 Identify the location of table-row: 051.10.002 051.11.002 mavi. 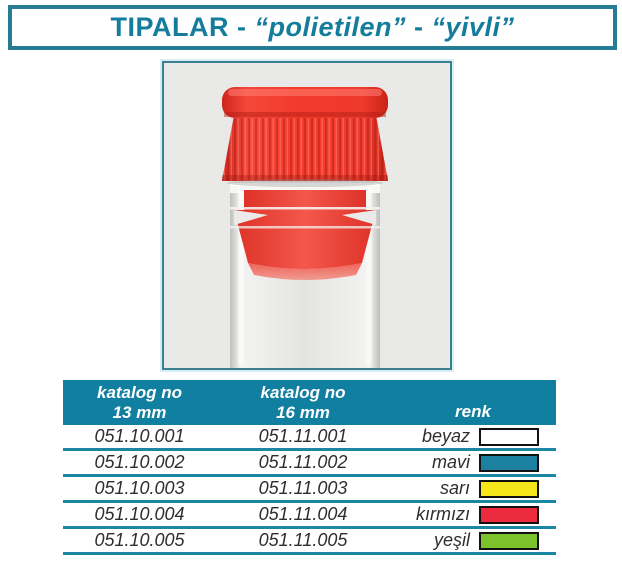
(309, 464).